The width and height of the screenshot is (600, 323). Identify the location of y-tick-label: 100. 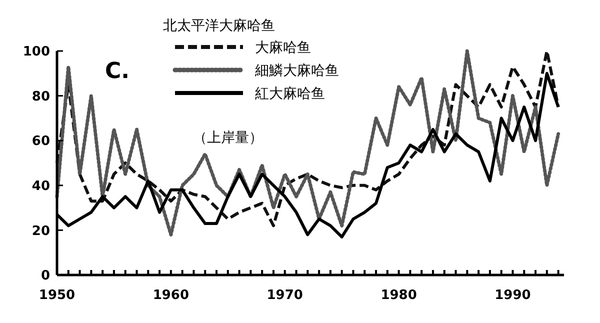
(36, 52).